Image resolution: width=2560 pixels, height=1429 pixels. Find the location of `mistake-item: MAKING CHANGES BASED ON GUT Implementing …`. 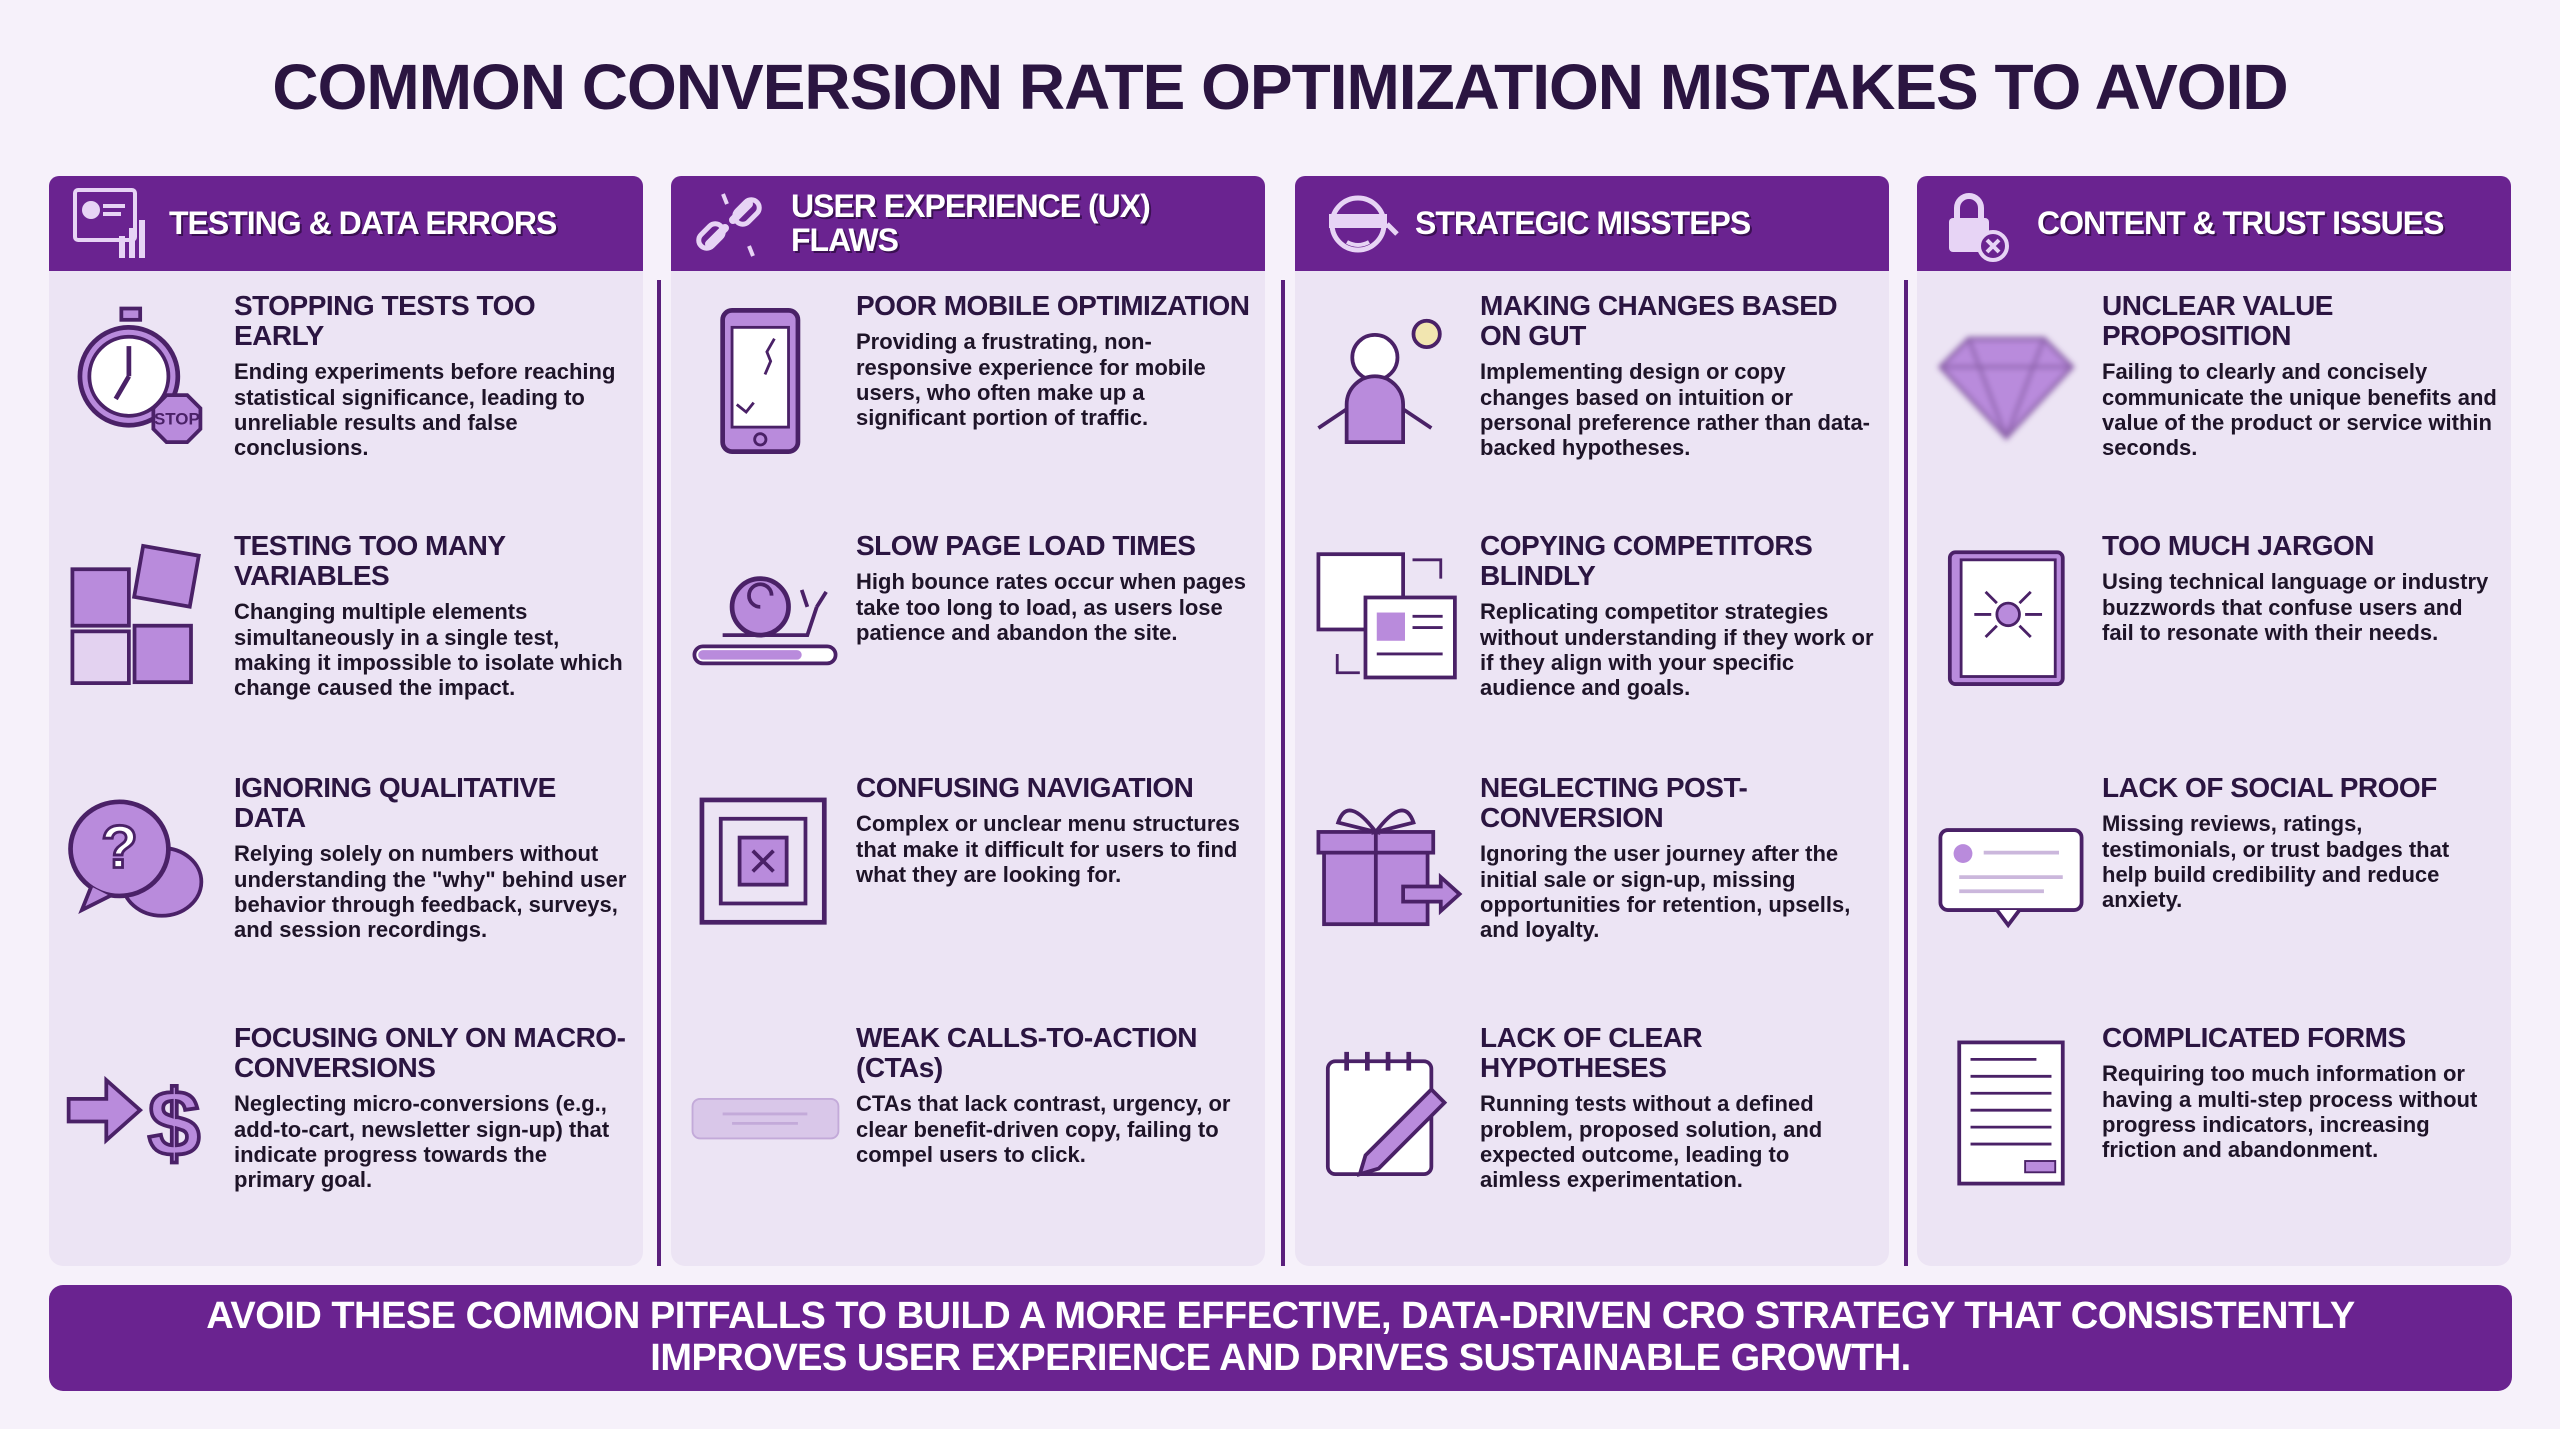

mistake-item: MAKING CHANGES BASED ON GUT Implementing … is located at coordinates (1592, 410).